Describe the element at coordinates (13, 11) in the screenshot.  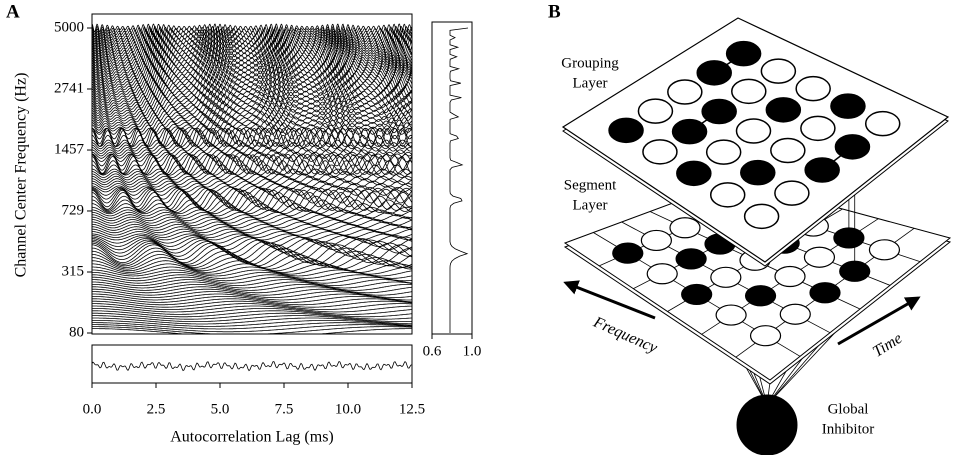
I see `panel-label: A` at that location.